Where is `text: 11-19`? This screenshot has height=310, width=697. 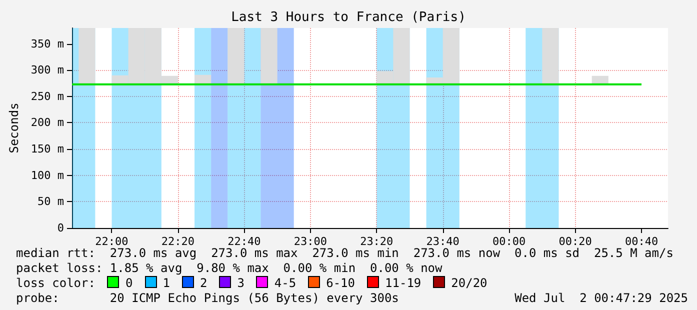
text: 11-19 is located at coordinates (403, 283).